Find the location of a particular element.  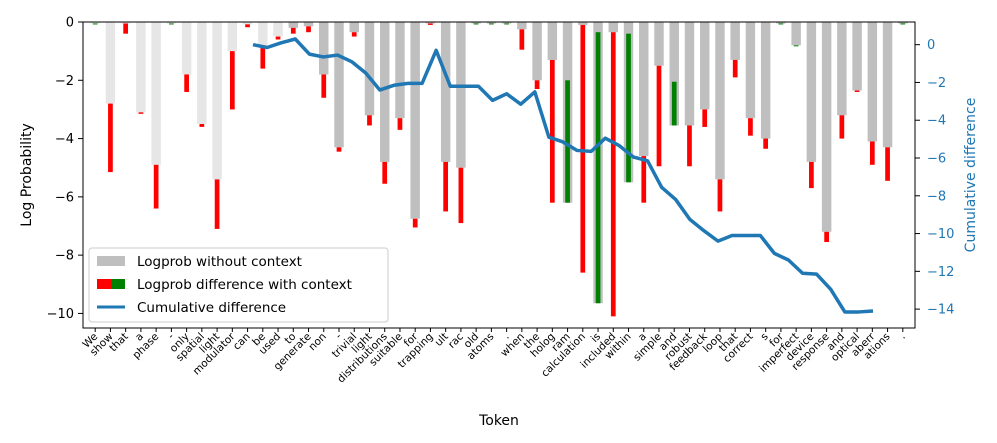

x-tick-label-15: non is located at coordinates (317, 342).